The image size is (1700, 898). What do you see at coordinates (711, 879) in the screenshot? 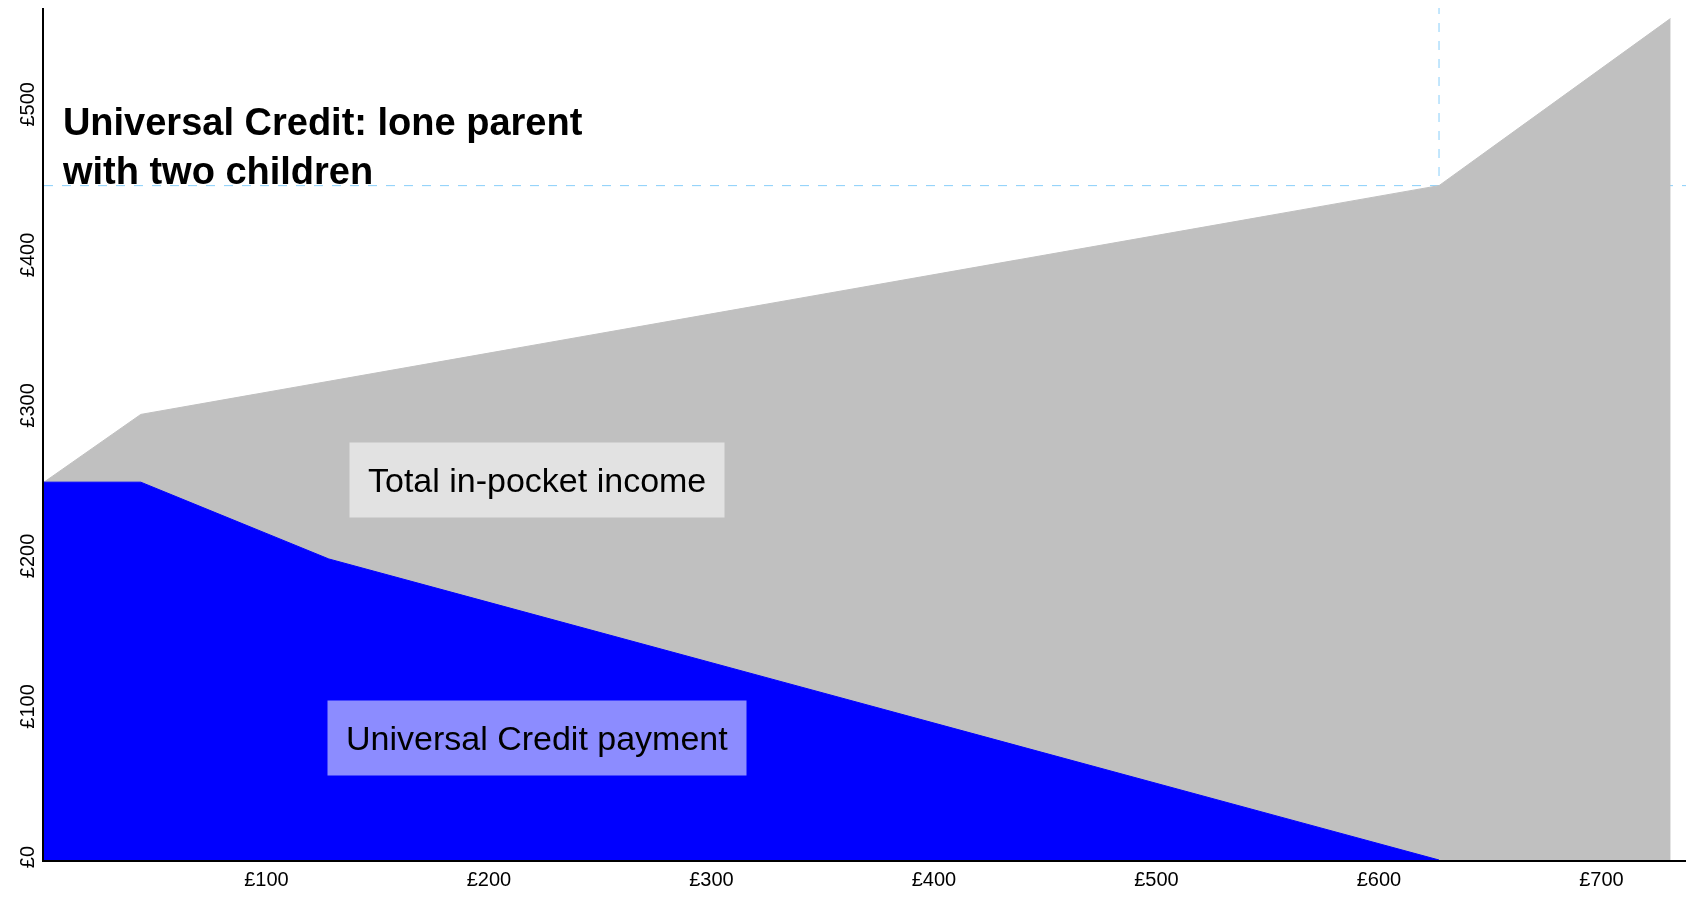
I see `x-tick-label: £300` at bounding box center [711, 879].